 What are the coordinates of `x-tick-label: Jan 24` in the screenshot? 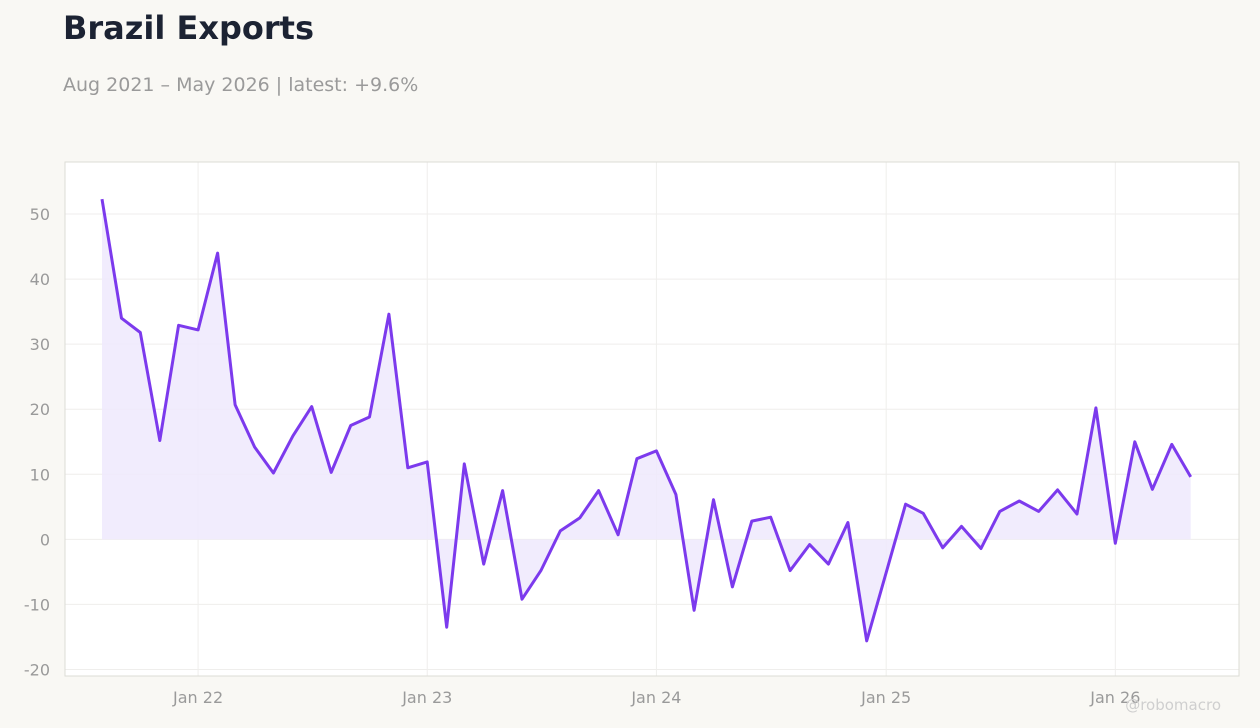 It's located at (655, 697).